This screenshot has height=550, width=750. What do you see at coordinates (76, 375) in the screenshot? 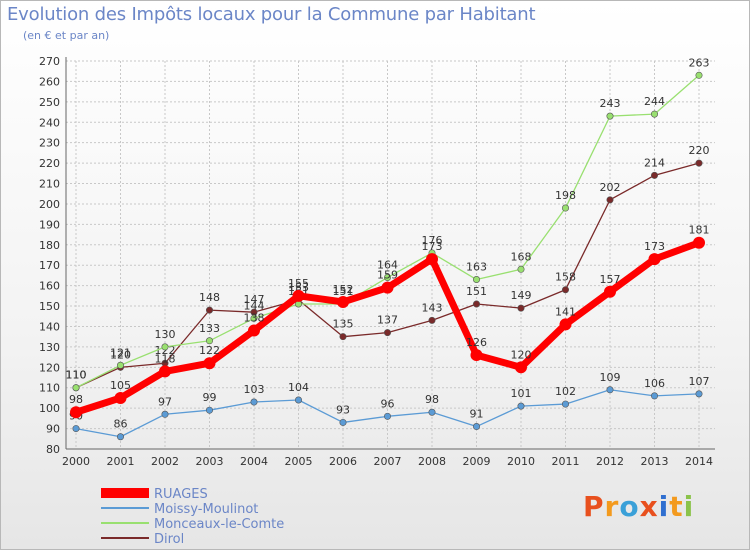
I see `data-label: 110` at bounding box center [76, 375].